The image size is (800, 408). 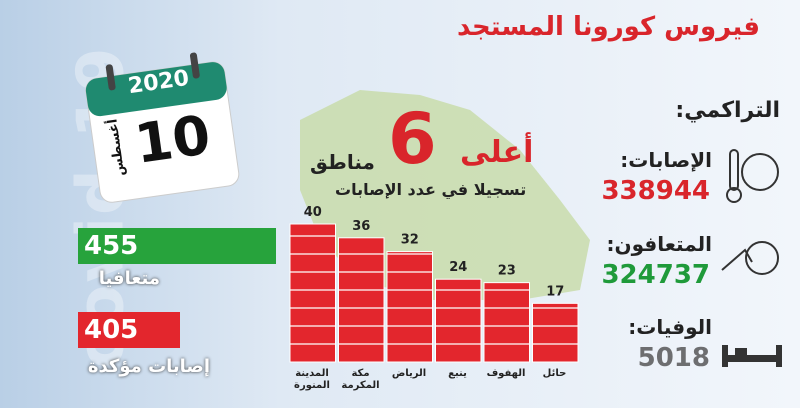 What do you see at coordinates (313, 212) in the screenshot?
I see `data-label: 40` at bounding box center [313, 212].